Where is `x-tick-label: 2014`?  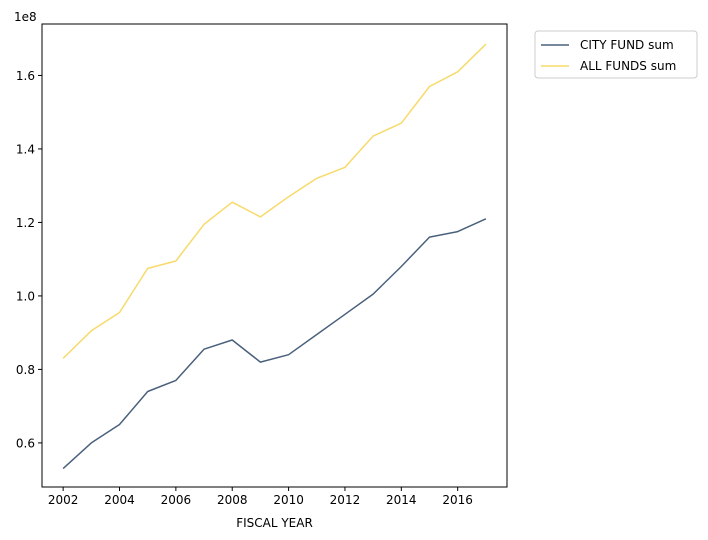
x-tick-label: 2014 is located at coordinates (401, 500).